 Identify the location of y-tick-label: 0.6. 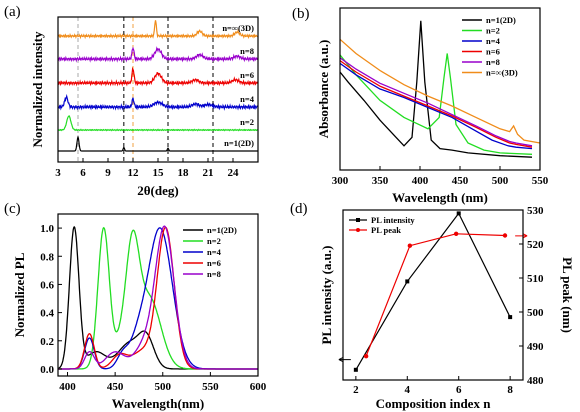
(47, 285).